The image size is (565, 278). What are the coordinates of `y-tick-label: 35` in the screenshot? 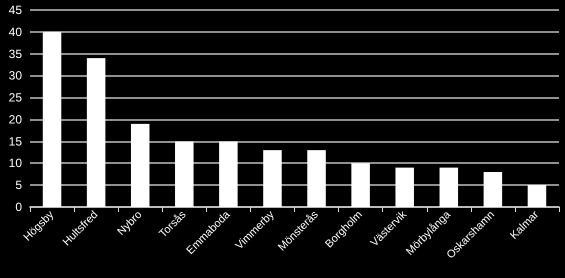 It's located at (15, 53).